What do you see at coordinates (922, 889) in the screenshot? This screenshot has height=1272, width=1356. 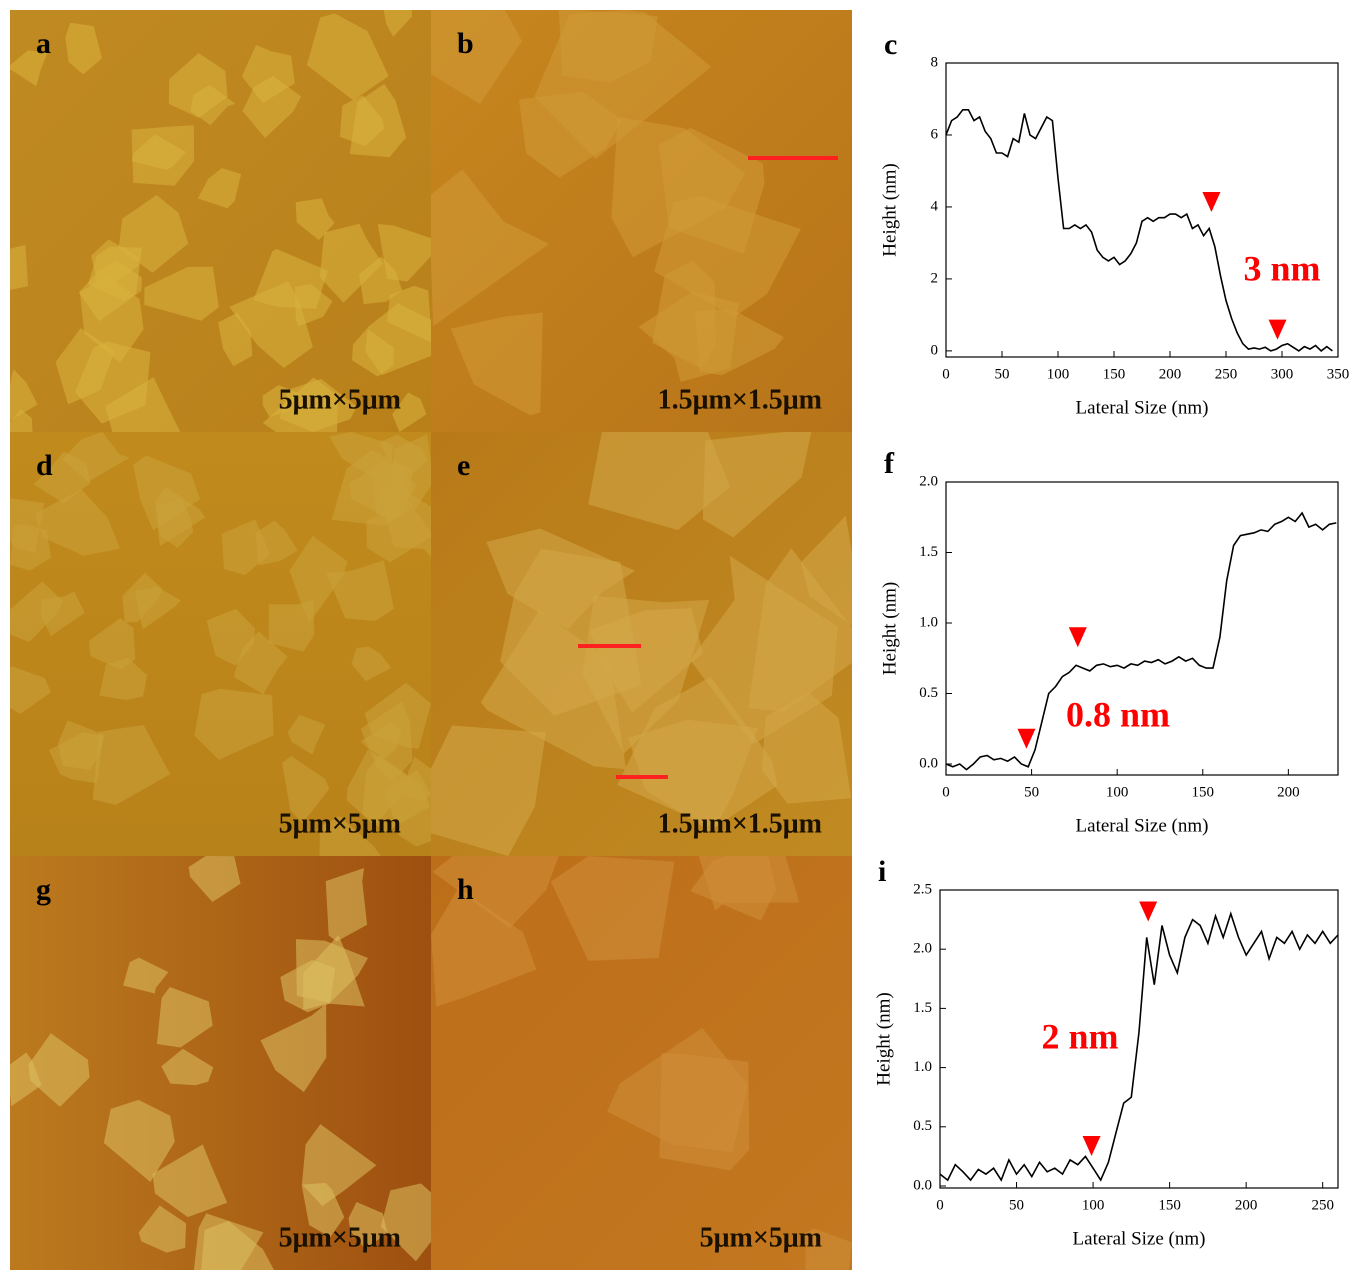 I see `y-tick-label: 2.5` at bounding box center [922, 889].